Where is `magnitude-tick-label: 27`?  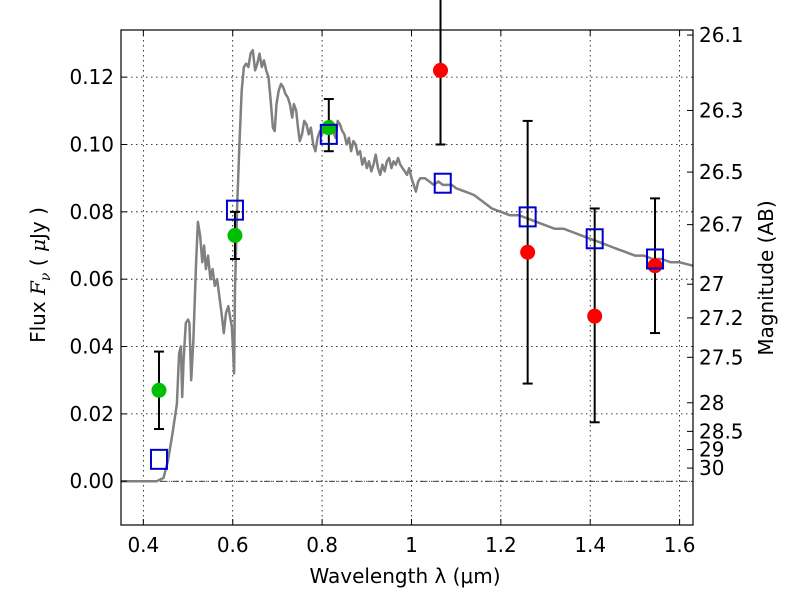
magnitude-tick-label: 27 is located at coordinates (711, 284).